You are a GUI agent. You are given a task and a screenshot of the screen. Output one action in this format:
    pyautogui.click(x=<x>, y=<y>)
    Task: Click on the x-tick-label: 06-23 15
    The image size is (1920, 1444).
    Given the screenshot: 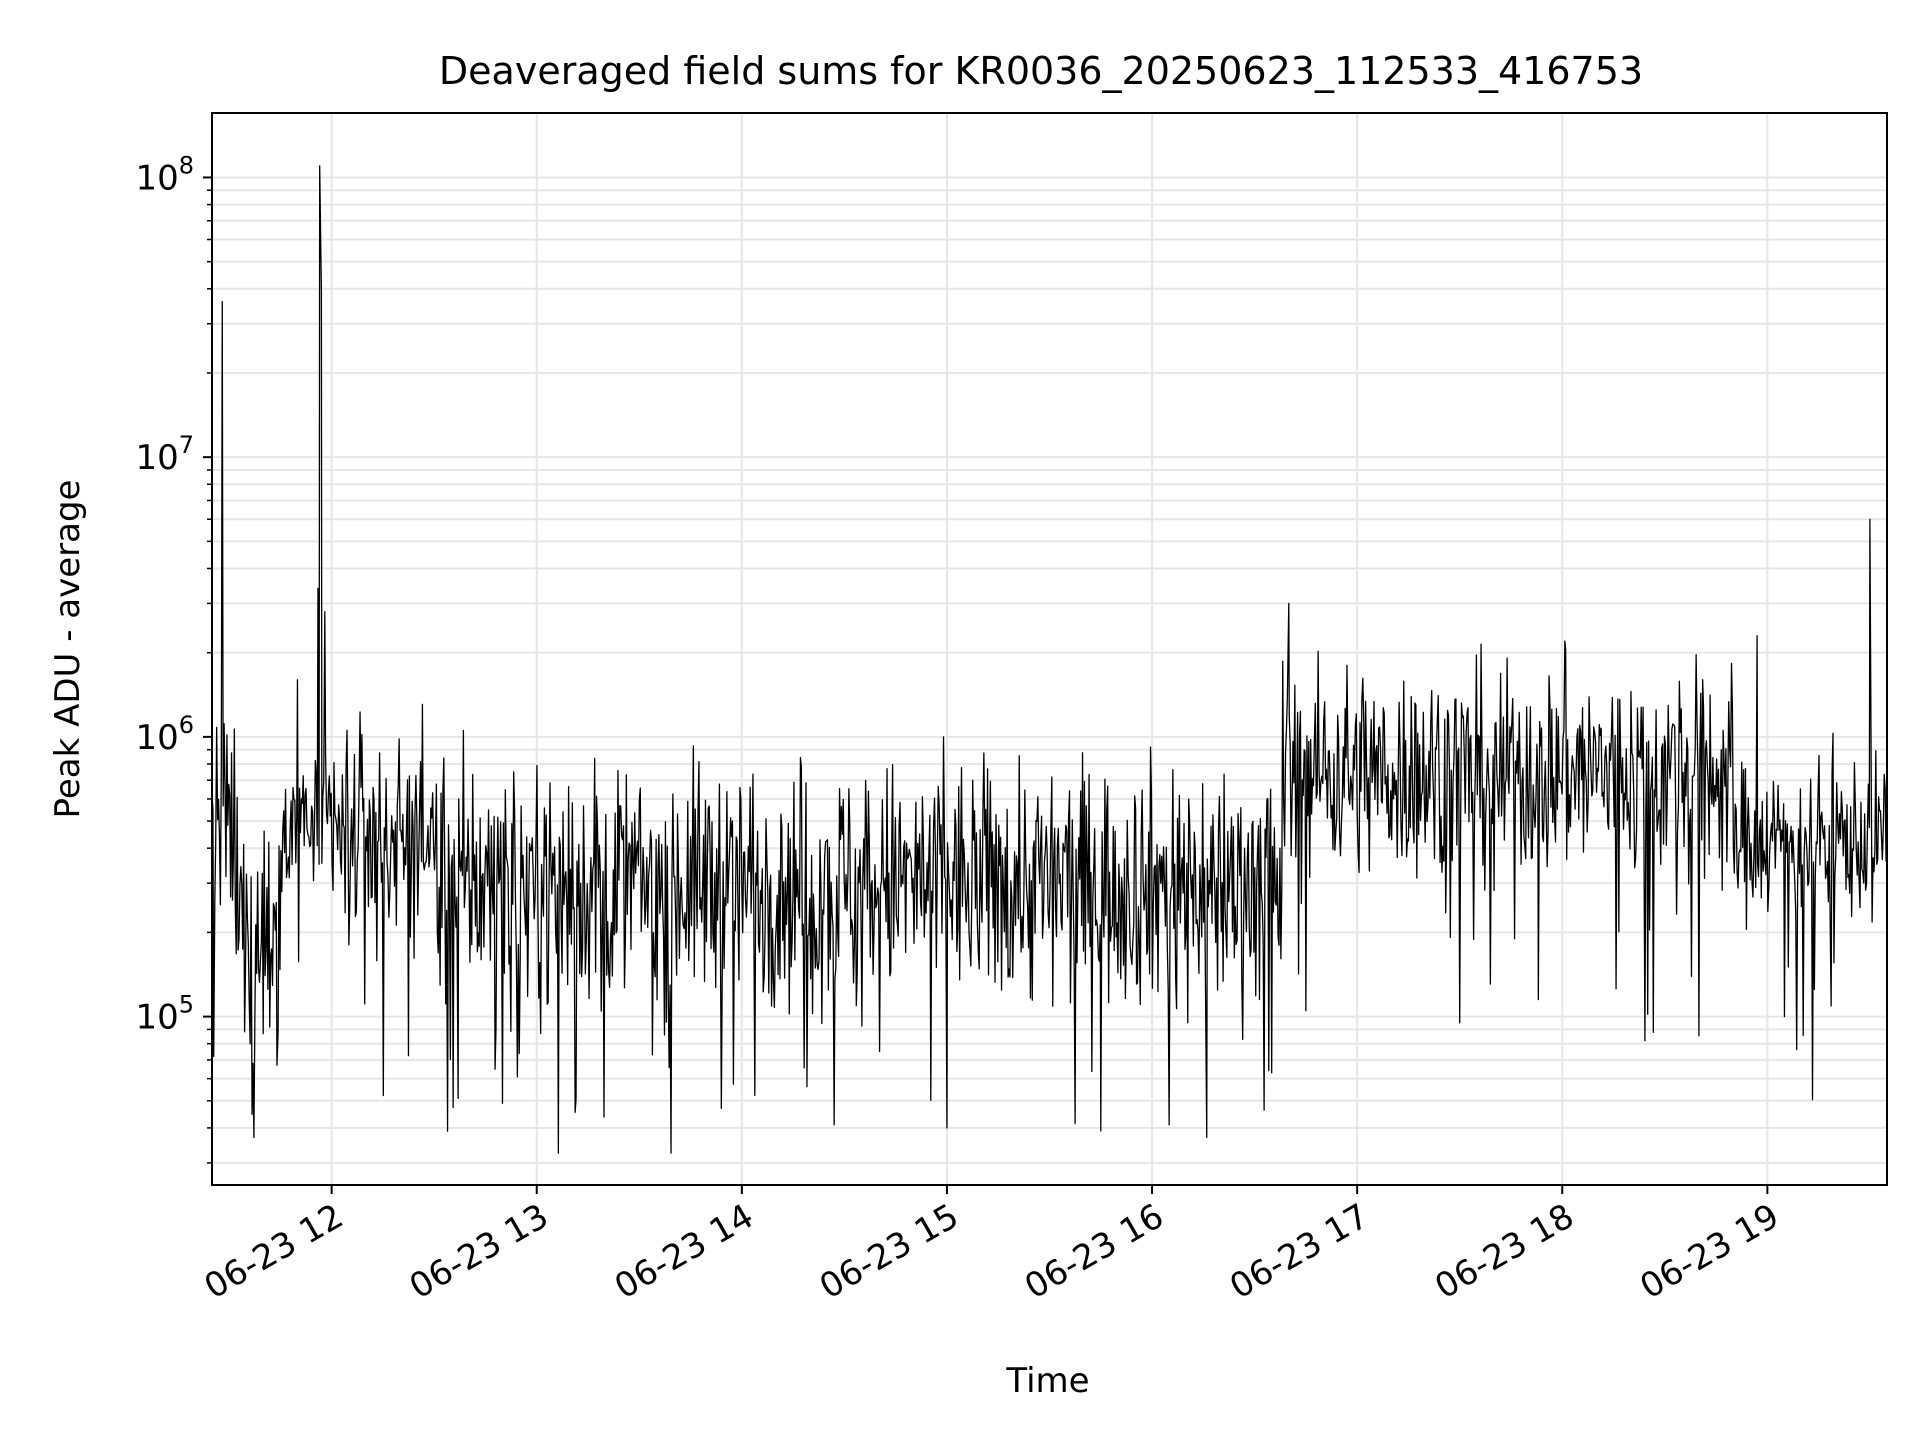 What is the action you would take?
    pyautogui.click(x=889, y=1251)
    